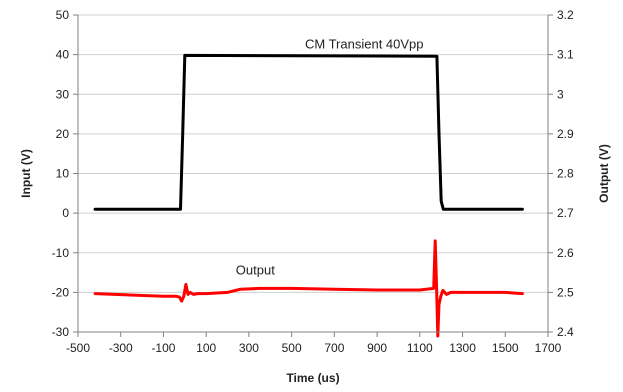  I want to click on x-tick-label: -500, so click(78, 348).